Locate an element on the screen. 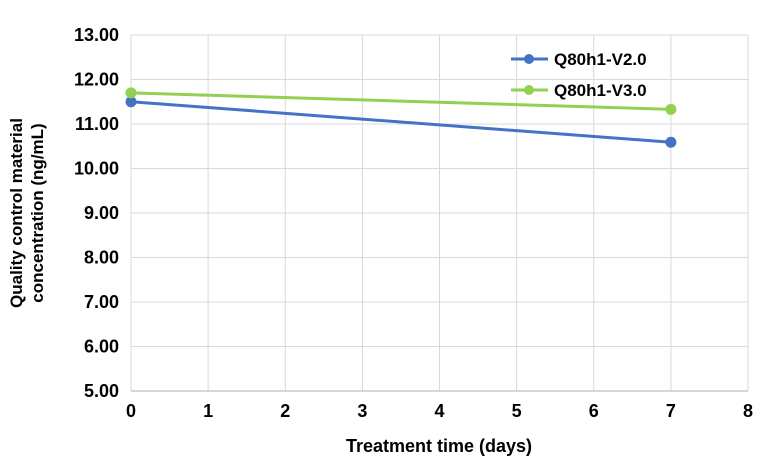 The image size is (776, 473). x-axis-title: Treatment time (days) is located at coordinates (439, 446).